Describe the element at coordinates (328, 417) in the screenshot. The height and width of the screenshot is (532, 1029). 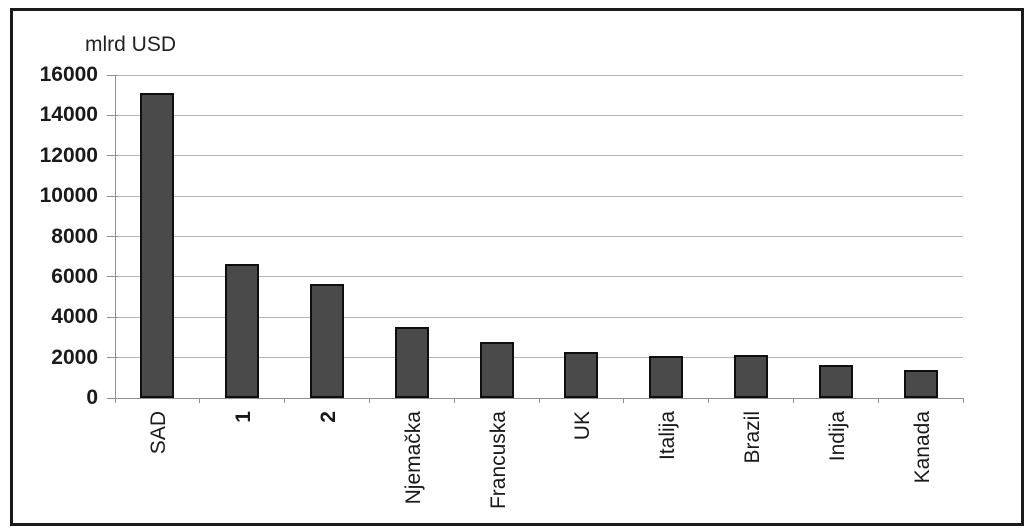
I see `x-category-label: 2` at that location.